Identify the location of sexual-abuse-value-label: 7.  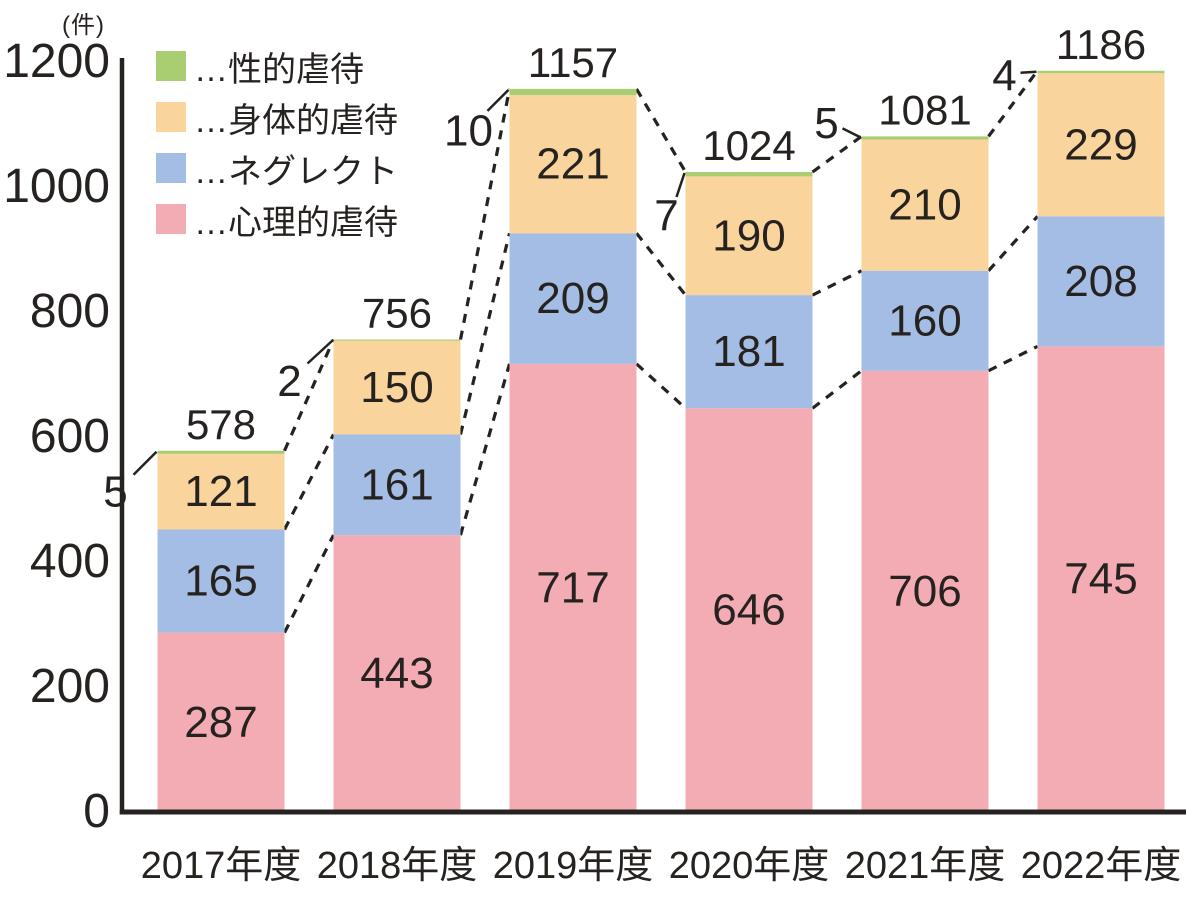
(666, 216).